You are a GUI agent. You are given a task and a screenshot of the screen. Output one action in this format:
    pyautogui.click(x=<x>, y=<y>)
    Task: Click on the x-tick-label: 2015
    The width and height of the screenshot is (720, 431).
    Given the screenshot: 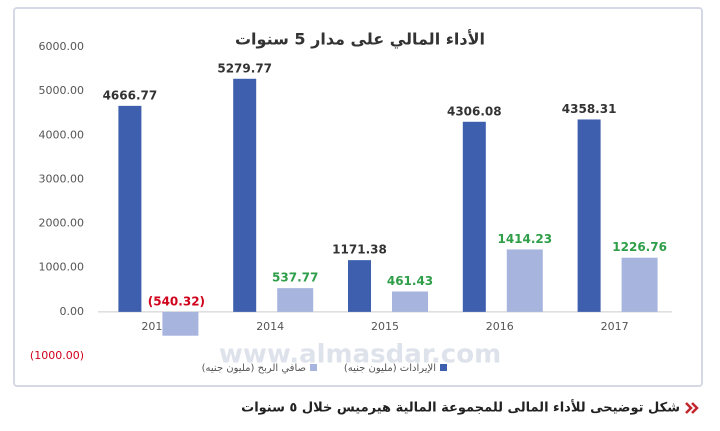 What is the action you would take?
    pyautogui.click(x=385, y=326)
    